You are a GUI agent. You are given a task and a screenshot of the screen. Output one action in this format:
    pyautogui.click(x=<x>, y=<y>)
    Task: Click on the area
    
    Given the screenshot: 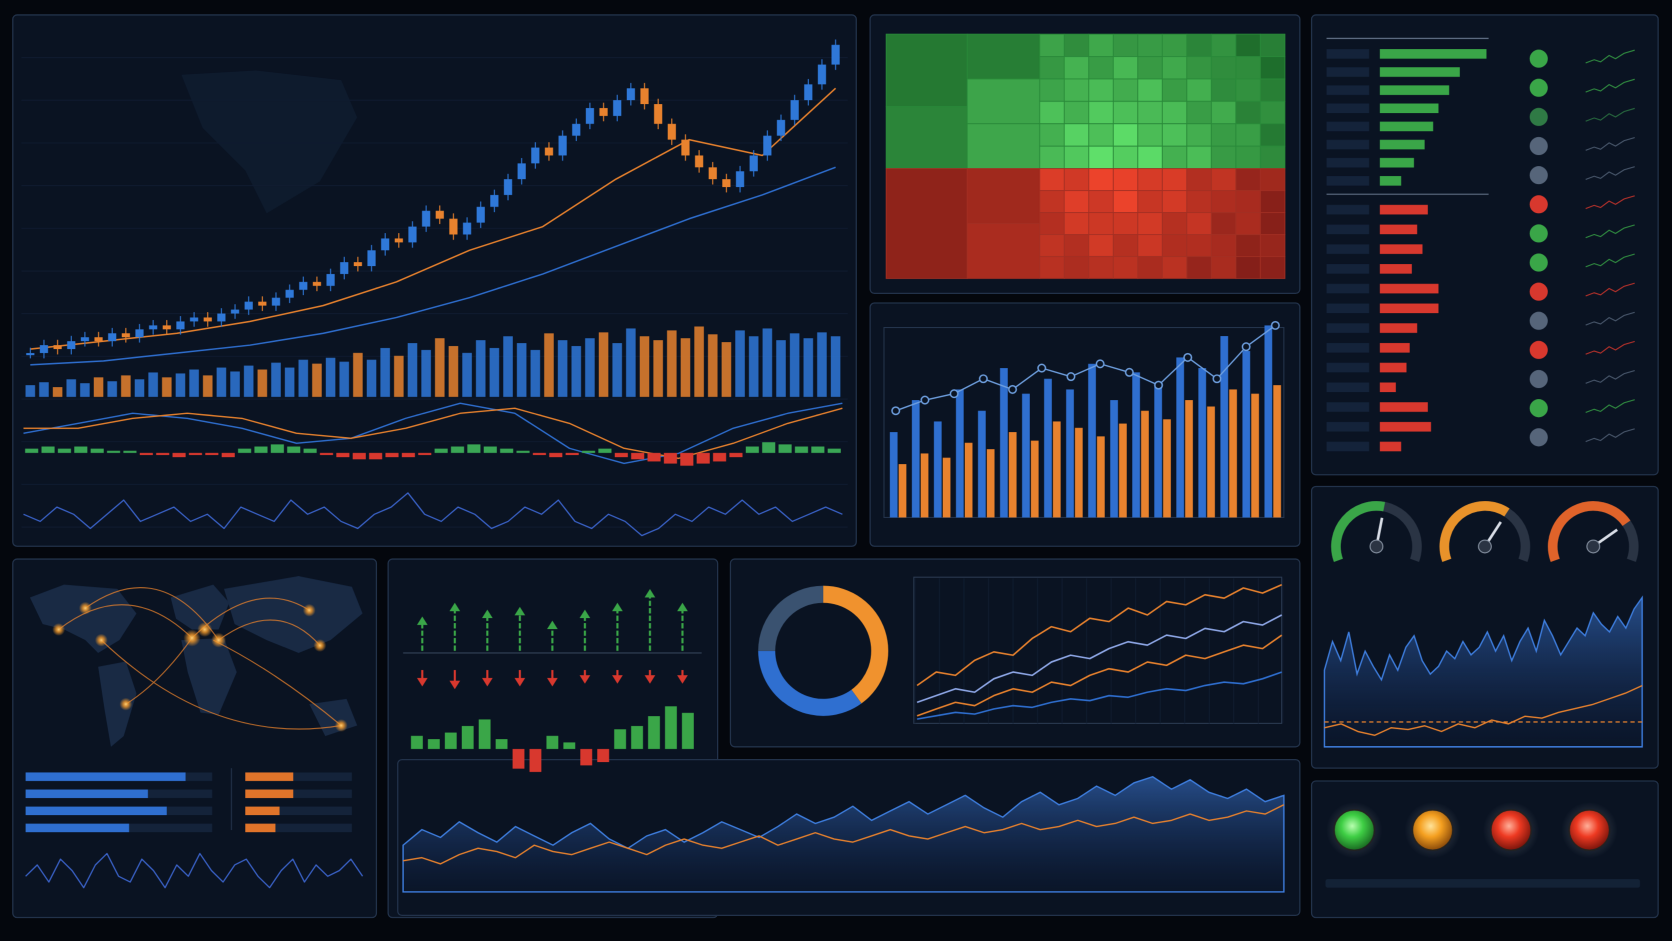 What is the action you would take?
    pyautogui.click(x=1483, y=671)
    